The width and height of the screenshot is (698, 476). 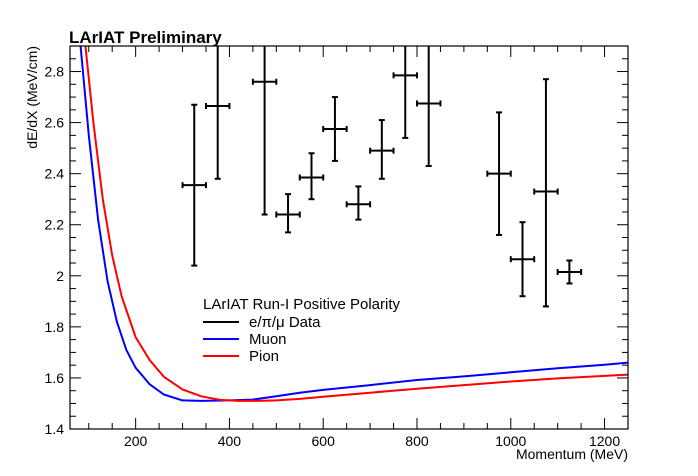 I want to click on legend-label-pion: Pion, so click(x=264, y=356).